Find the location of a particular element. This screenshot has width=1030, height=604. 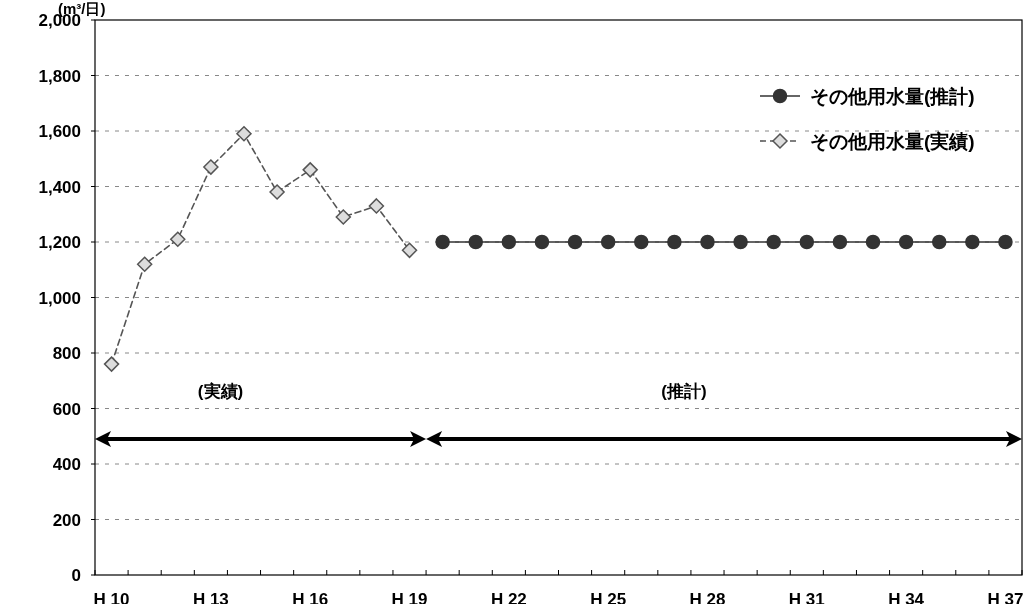

annotation: (実績) is located at coordinates (220, 392).